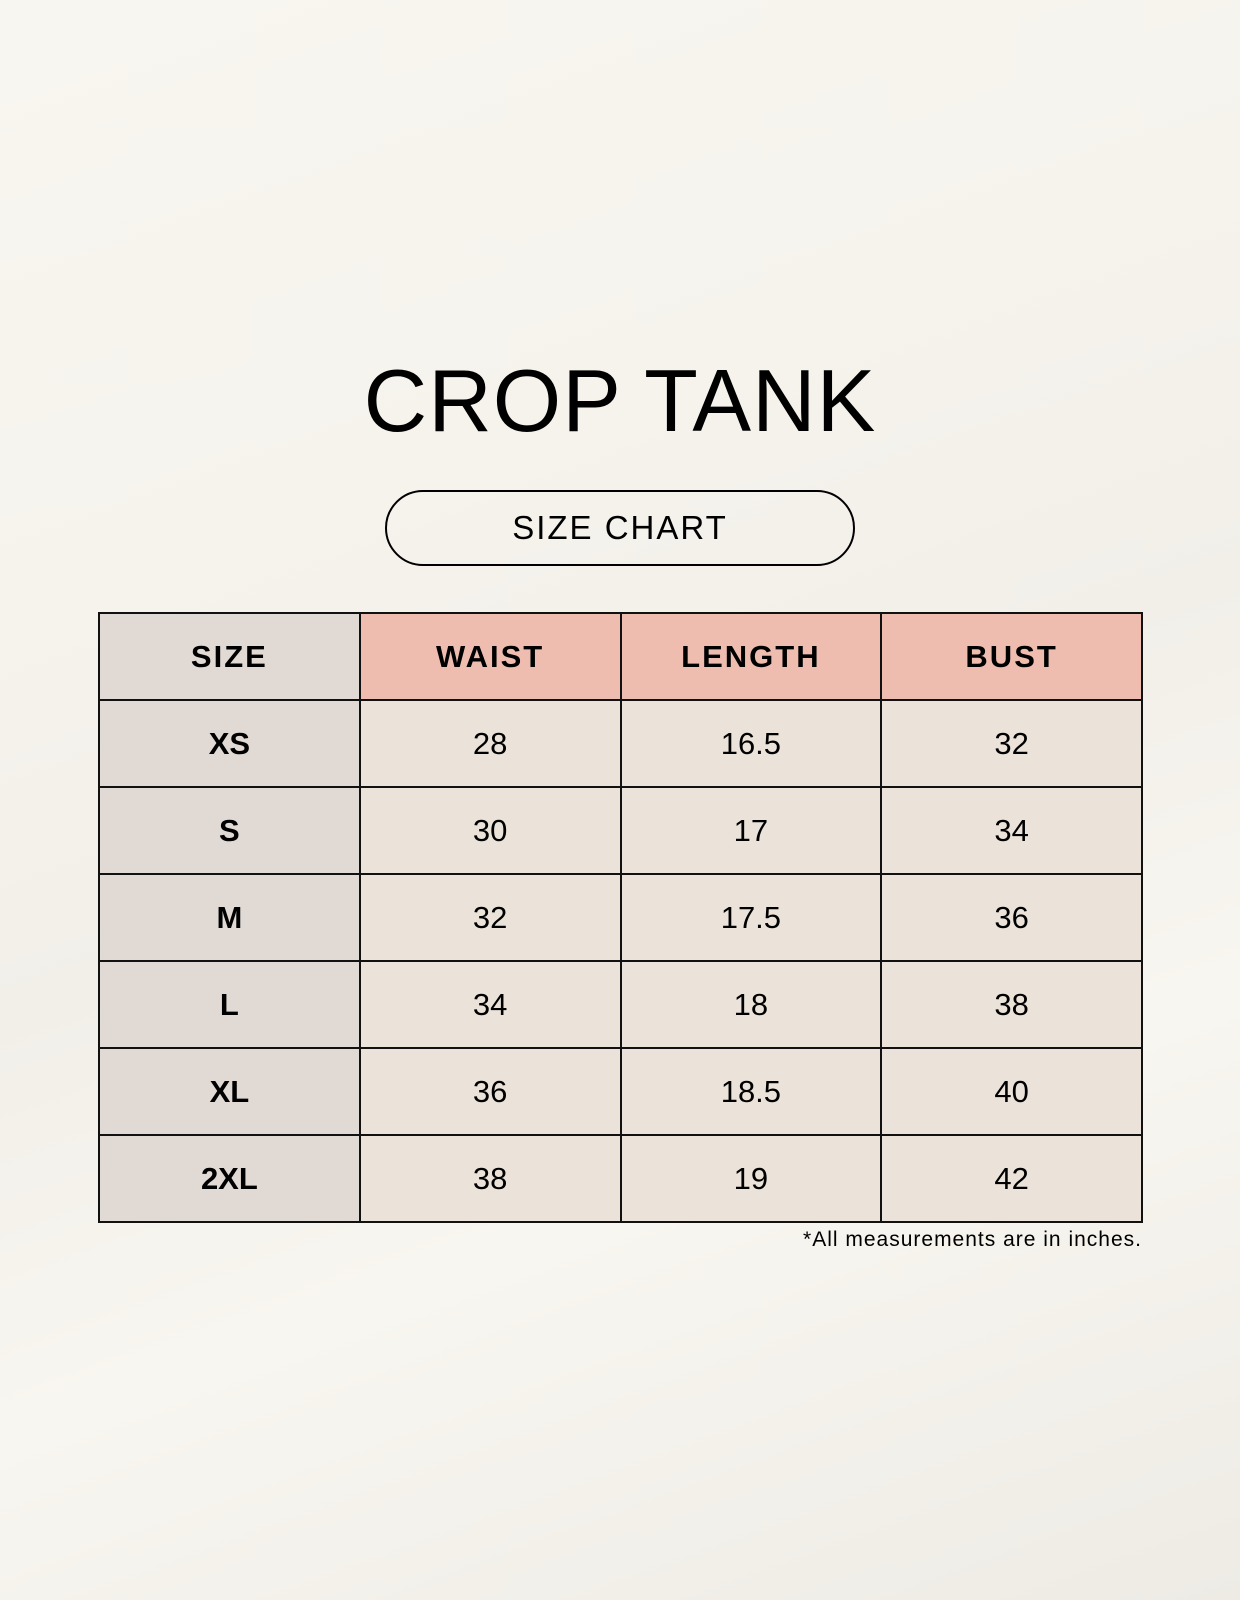 Image resolution: width=1240 pixels, height=1600 pixels. I want to click on cell-length: 17, so click(751, 830).